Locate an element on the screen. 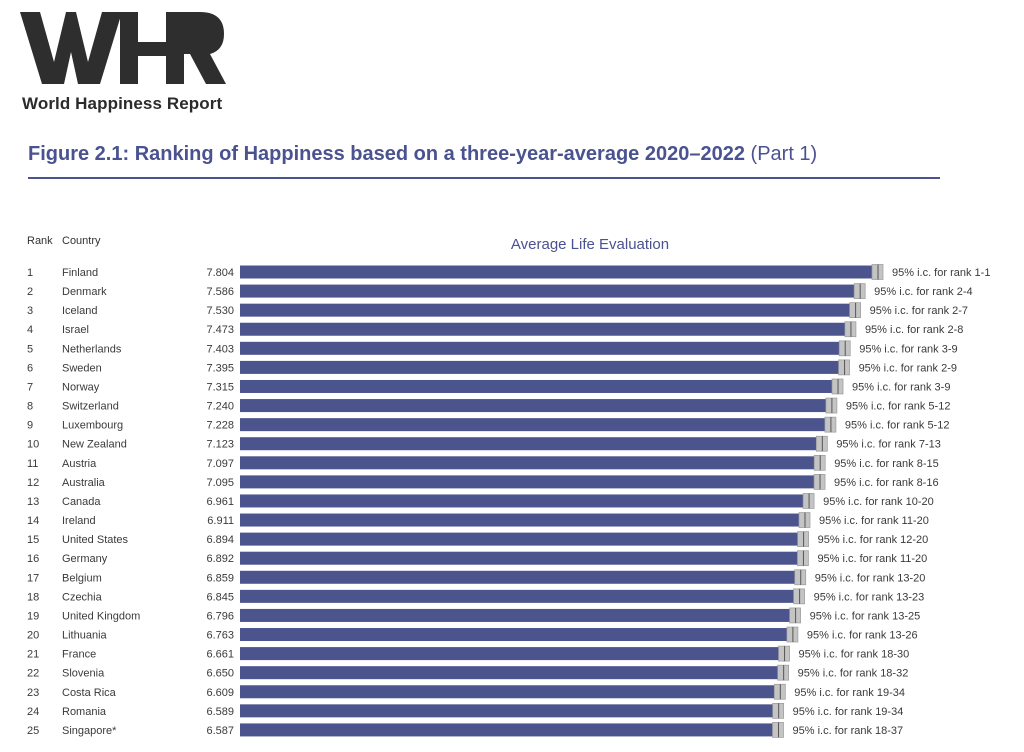  value-label: 7.473 is located at coordinates (220, 330).